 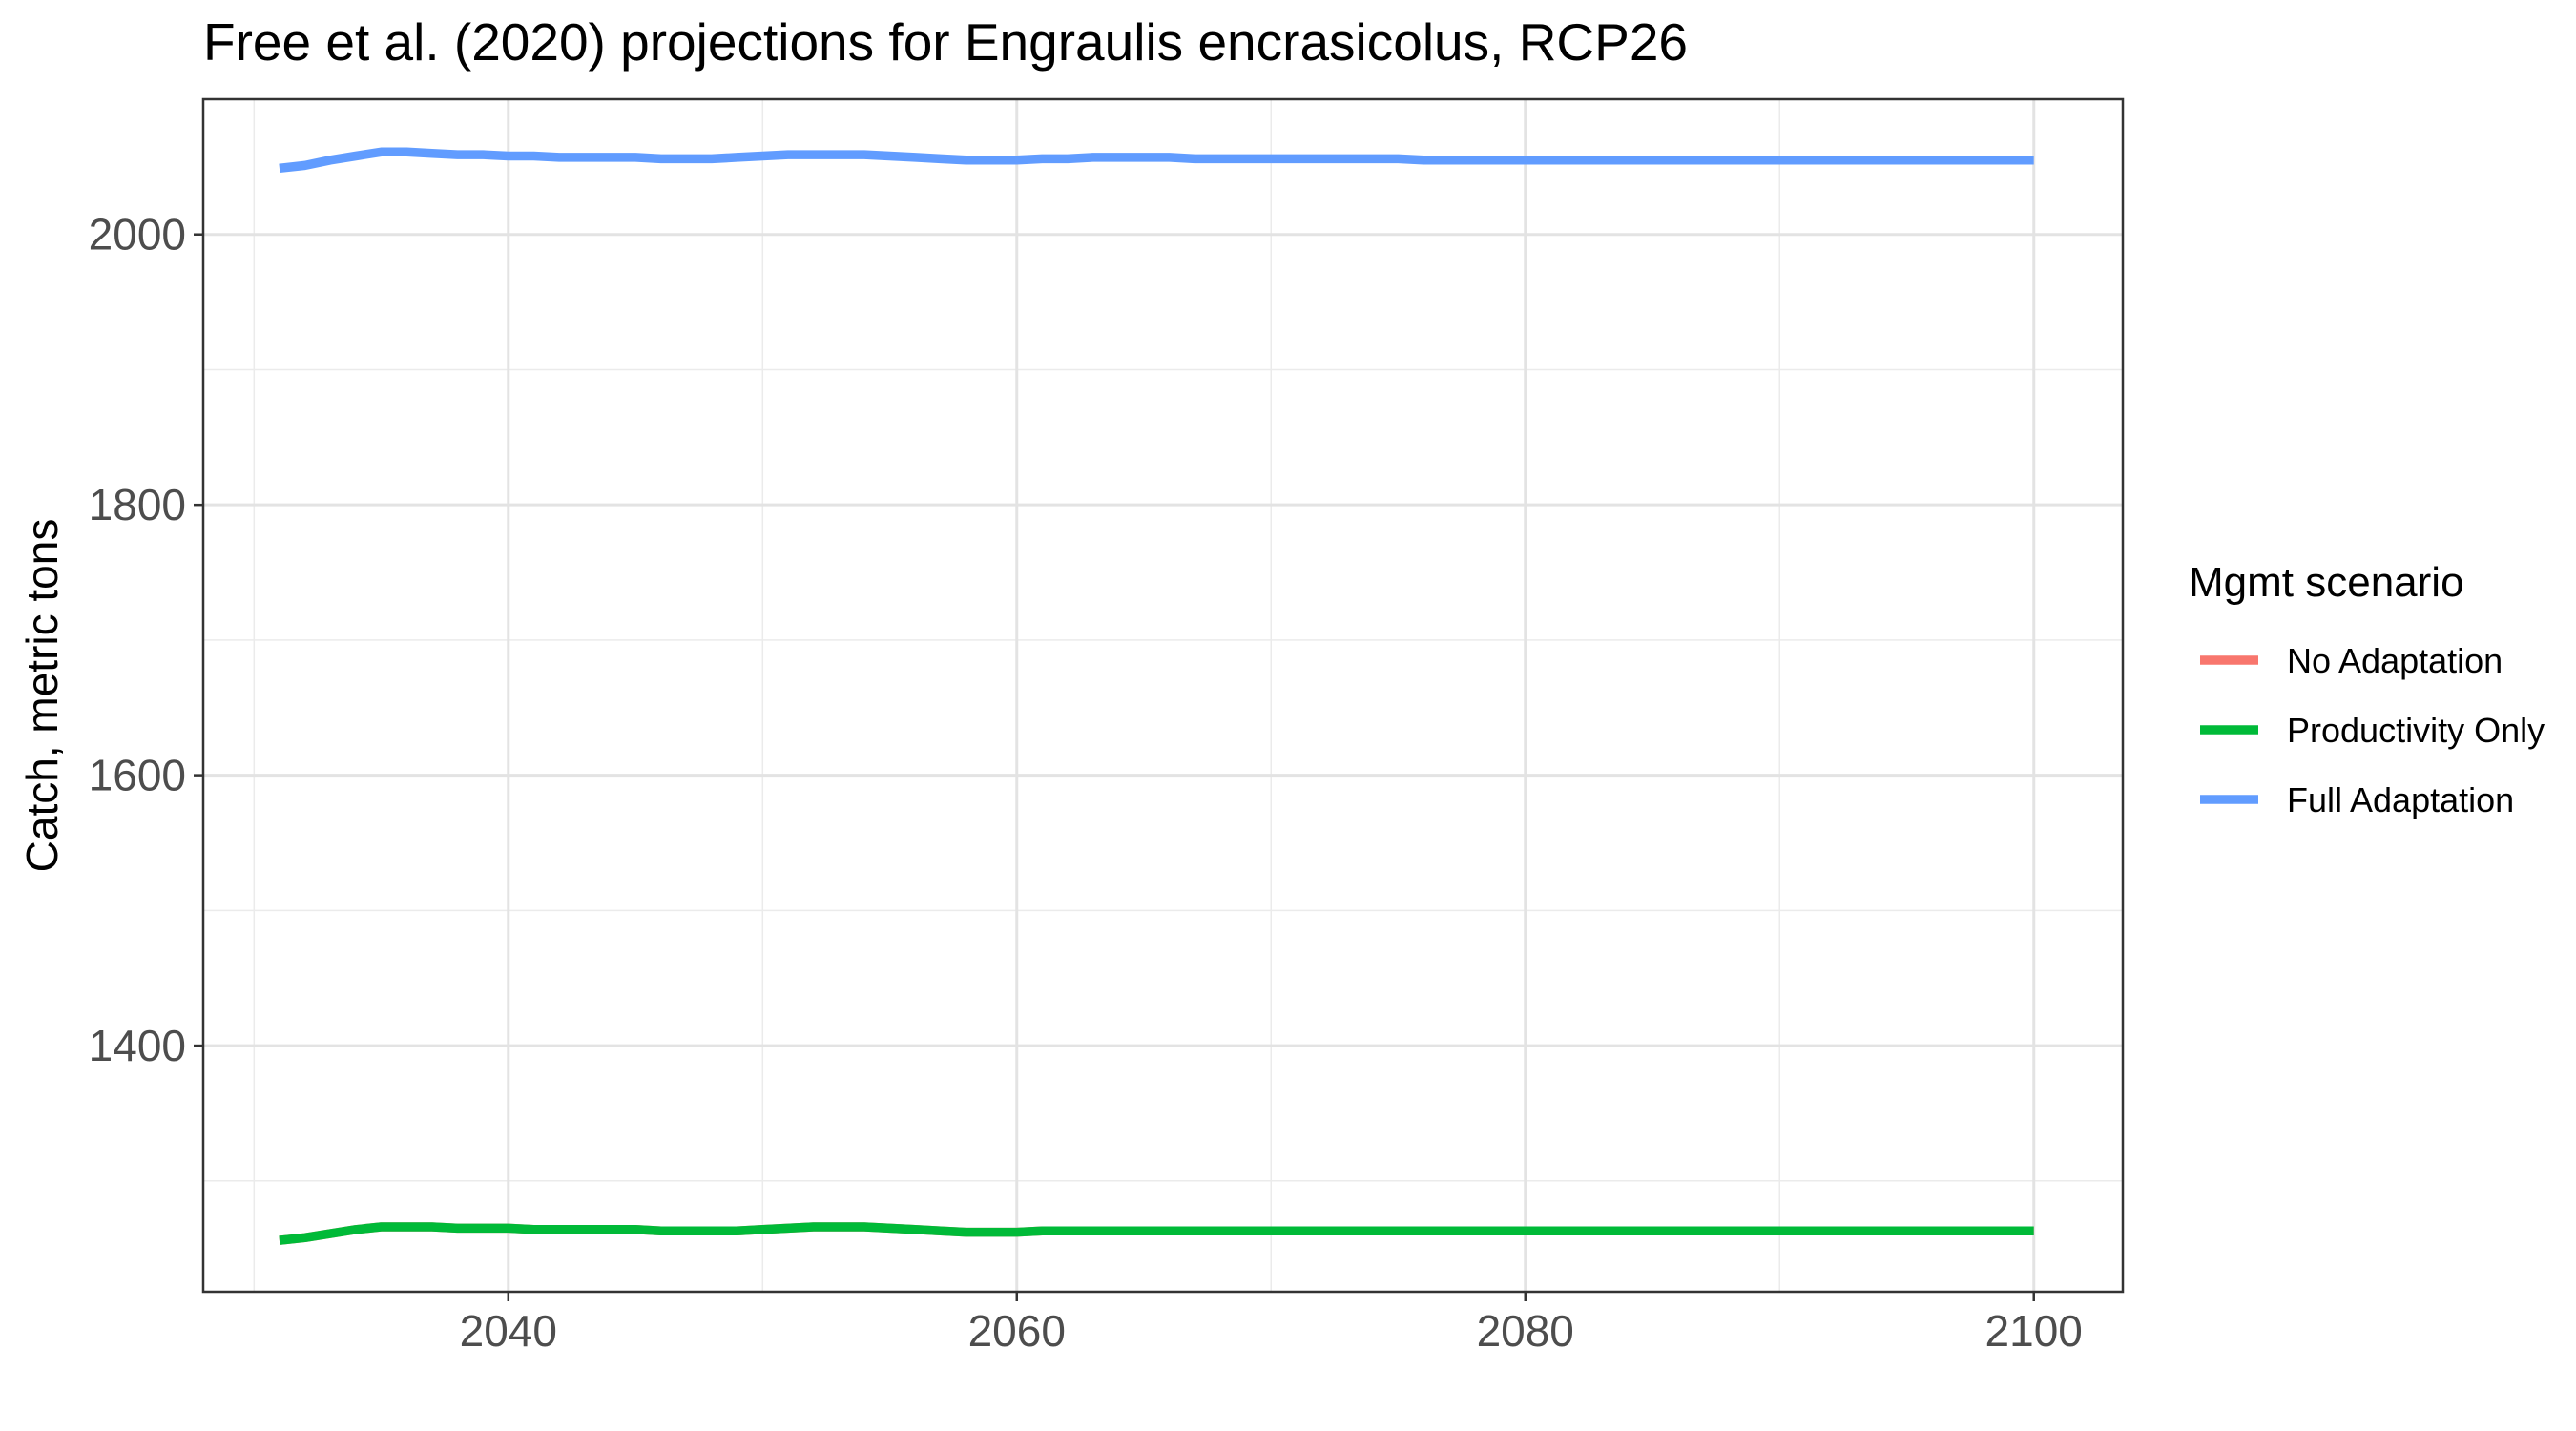 I want to click on x-tick-label: 2060, so click(x=1017, y=1331).